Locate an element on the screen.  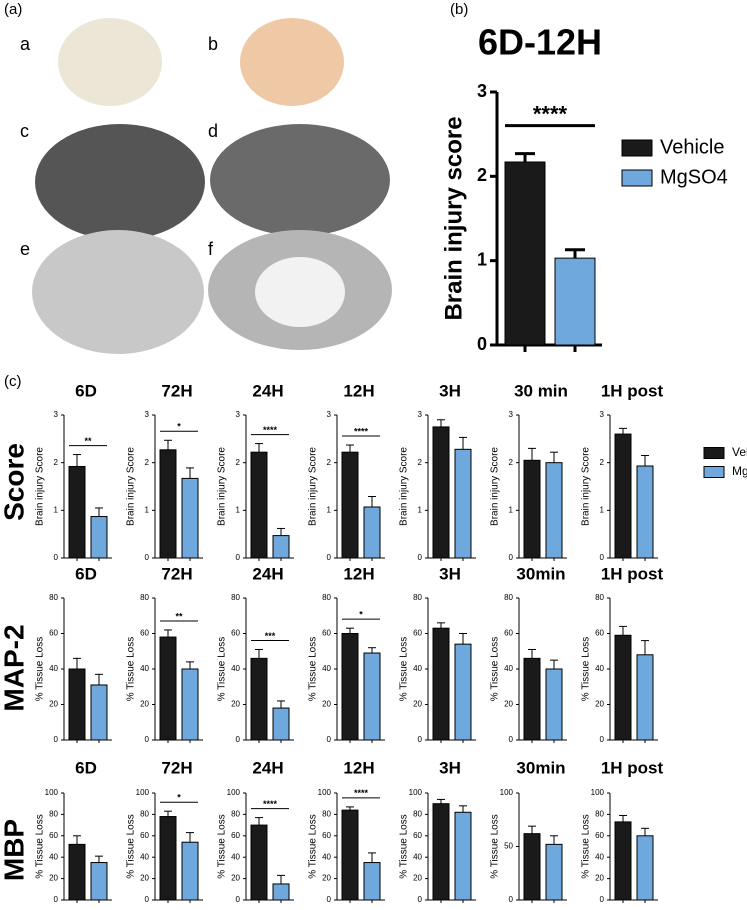
significance-label: * is located at coordinates (361, 615).